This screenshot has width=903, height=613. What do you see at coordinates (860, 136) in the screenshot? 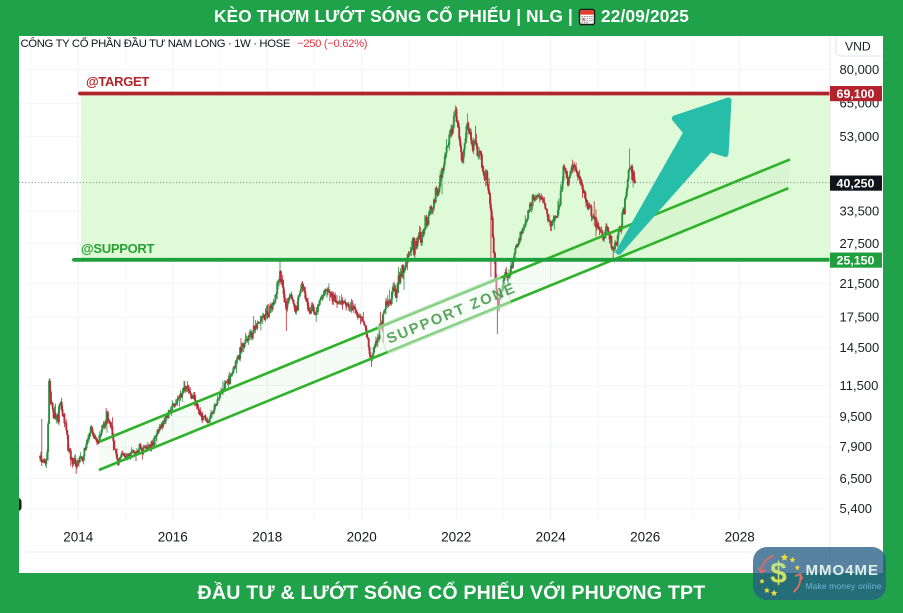
I see `svg-text: 53,000` at bounding box center [860, 136].